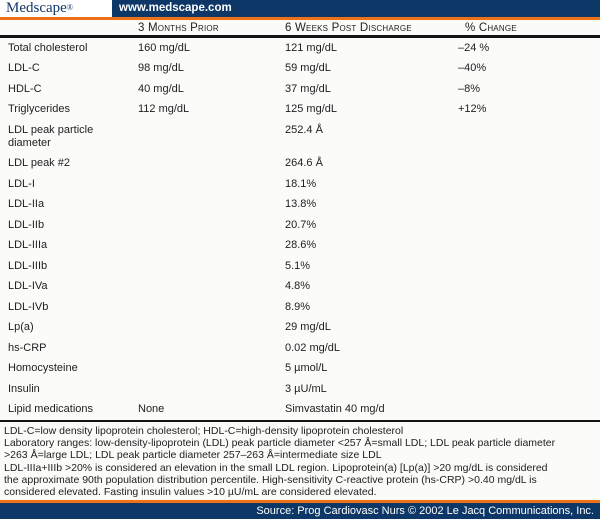 The width and height of the screenshot is (600, 519). What do you see at coordinates (304, 129) in the screenshot?
I see `value-6-weeks-post-discharge: 252.4 Å` at bounding box center [304, 129].